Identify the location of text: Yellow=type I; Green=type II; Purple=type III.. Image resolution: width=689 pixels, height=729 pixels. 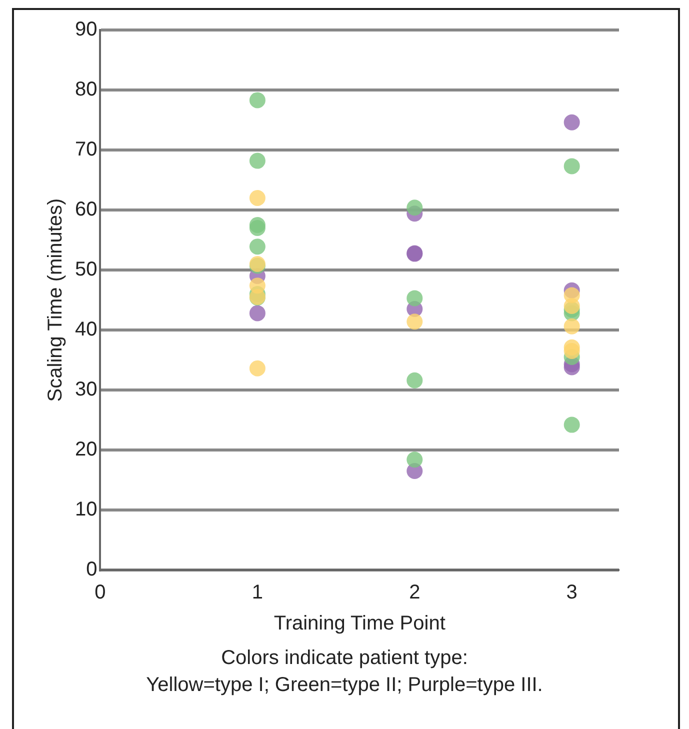
(344, 685).